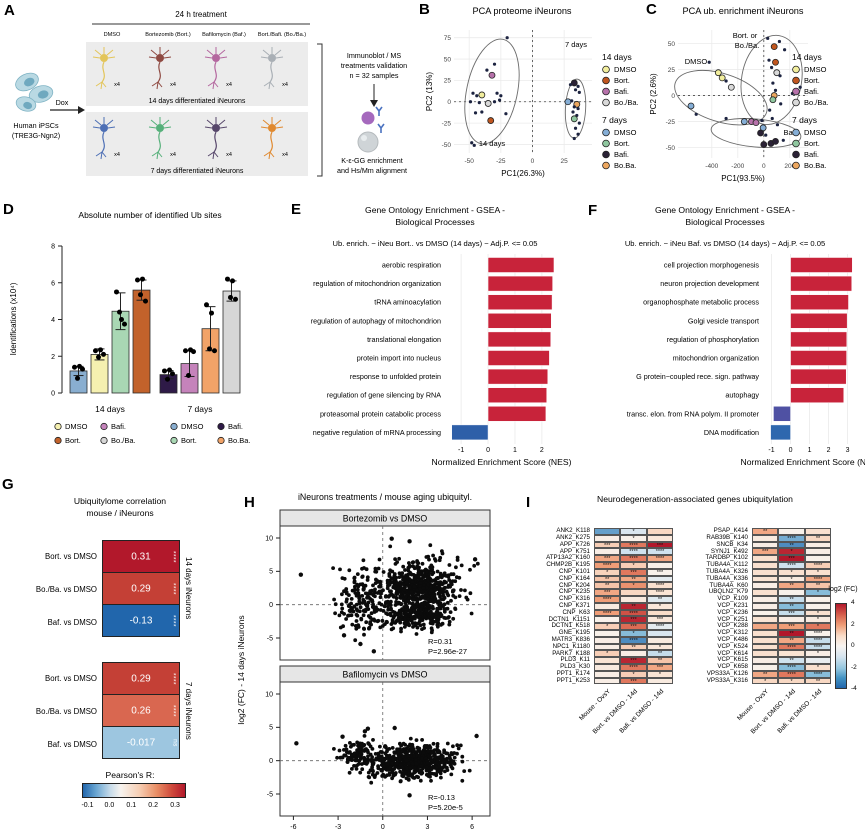  Describe the element at coordinates (524, 91) in the screenshot. I see `scatter-points` at that location.